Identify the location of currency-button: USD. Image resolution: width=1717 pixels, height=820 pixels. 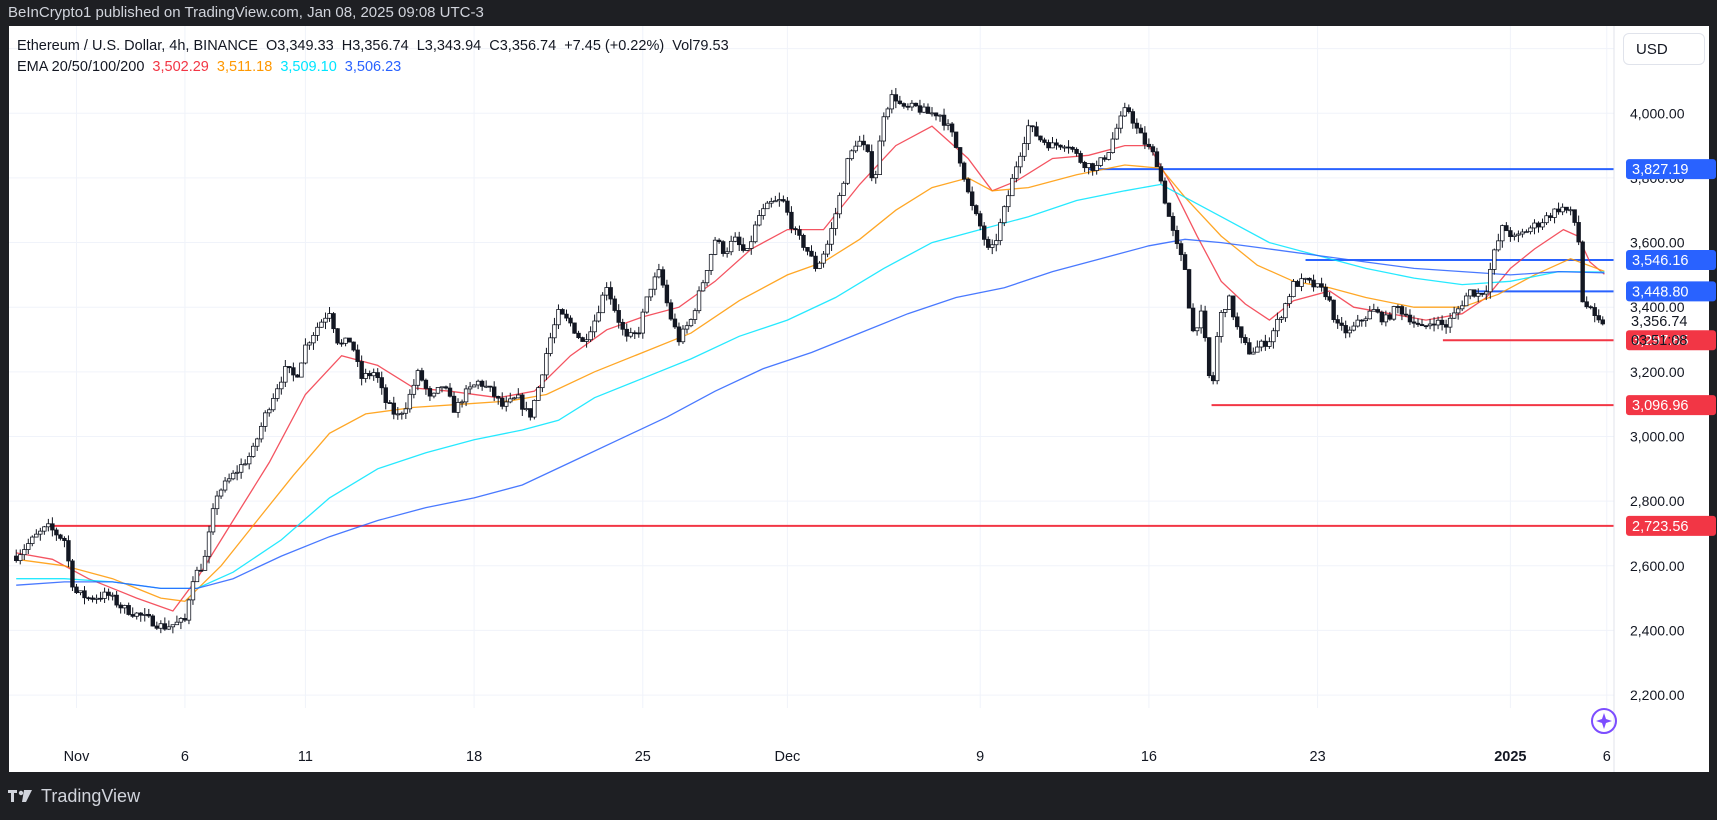
(1664, 49).